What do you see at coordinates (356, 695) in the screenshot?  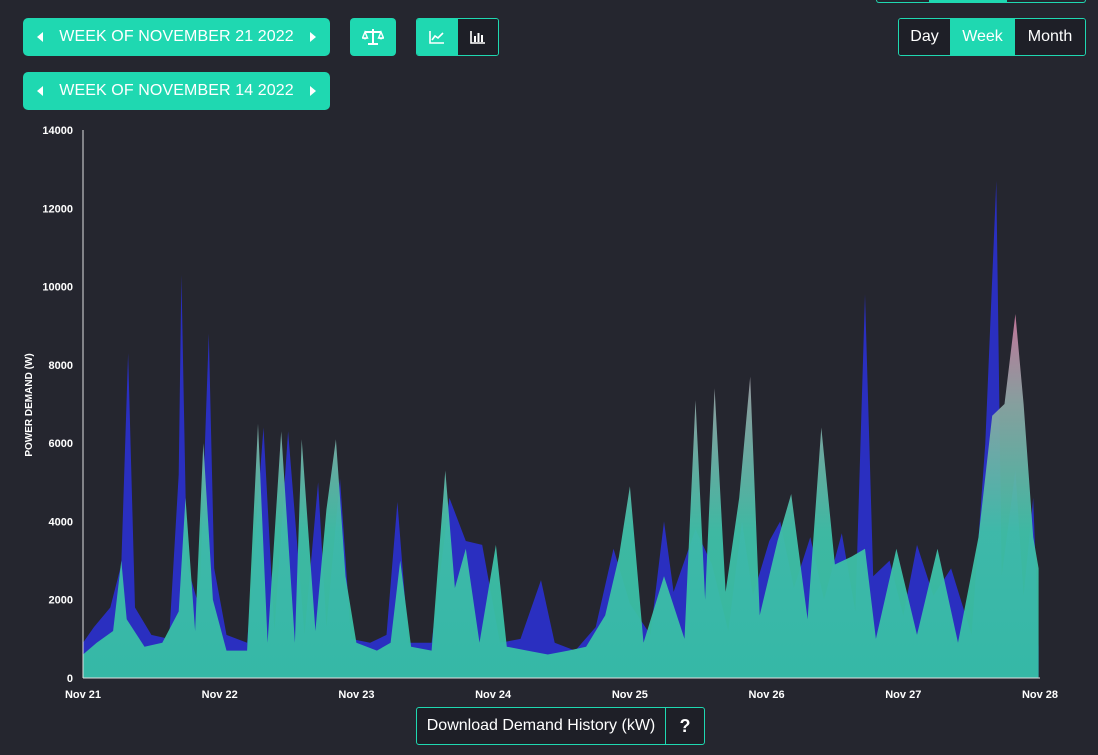 I see `x-tick-label: Nov 23` at bounding box center [356, 695].